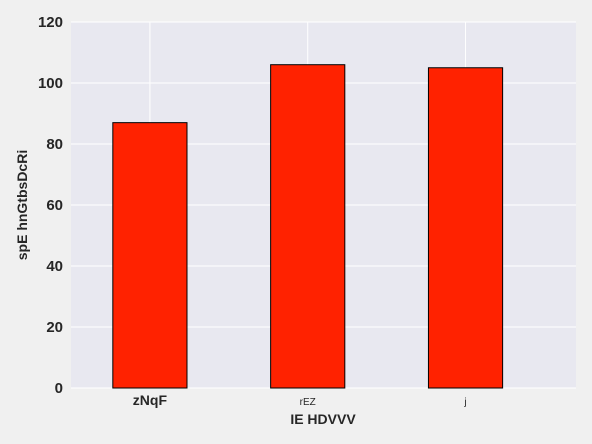  Describe the element at coordinates (59, 388) in the screenshot. I see `y-tick-label: 0` at that location.